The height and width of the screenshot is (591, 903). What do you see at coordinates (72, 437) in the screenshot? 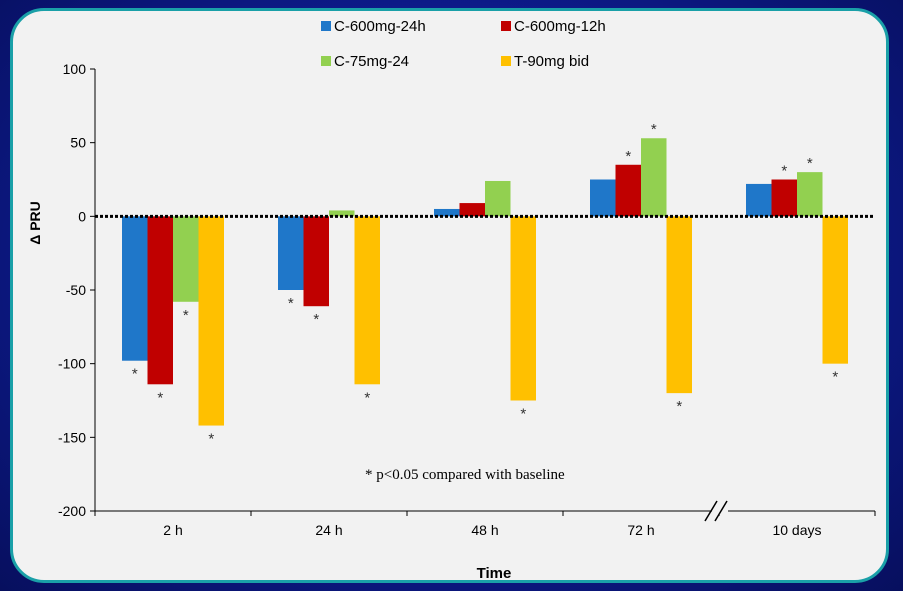
I see `y-tick-label: -150` at bounding box center [72, 437].